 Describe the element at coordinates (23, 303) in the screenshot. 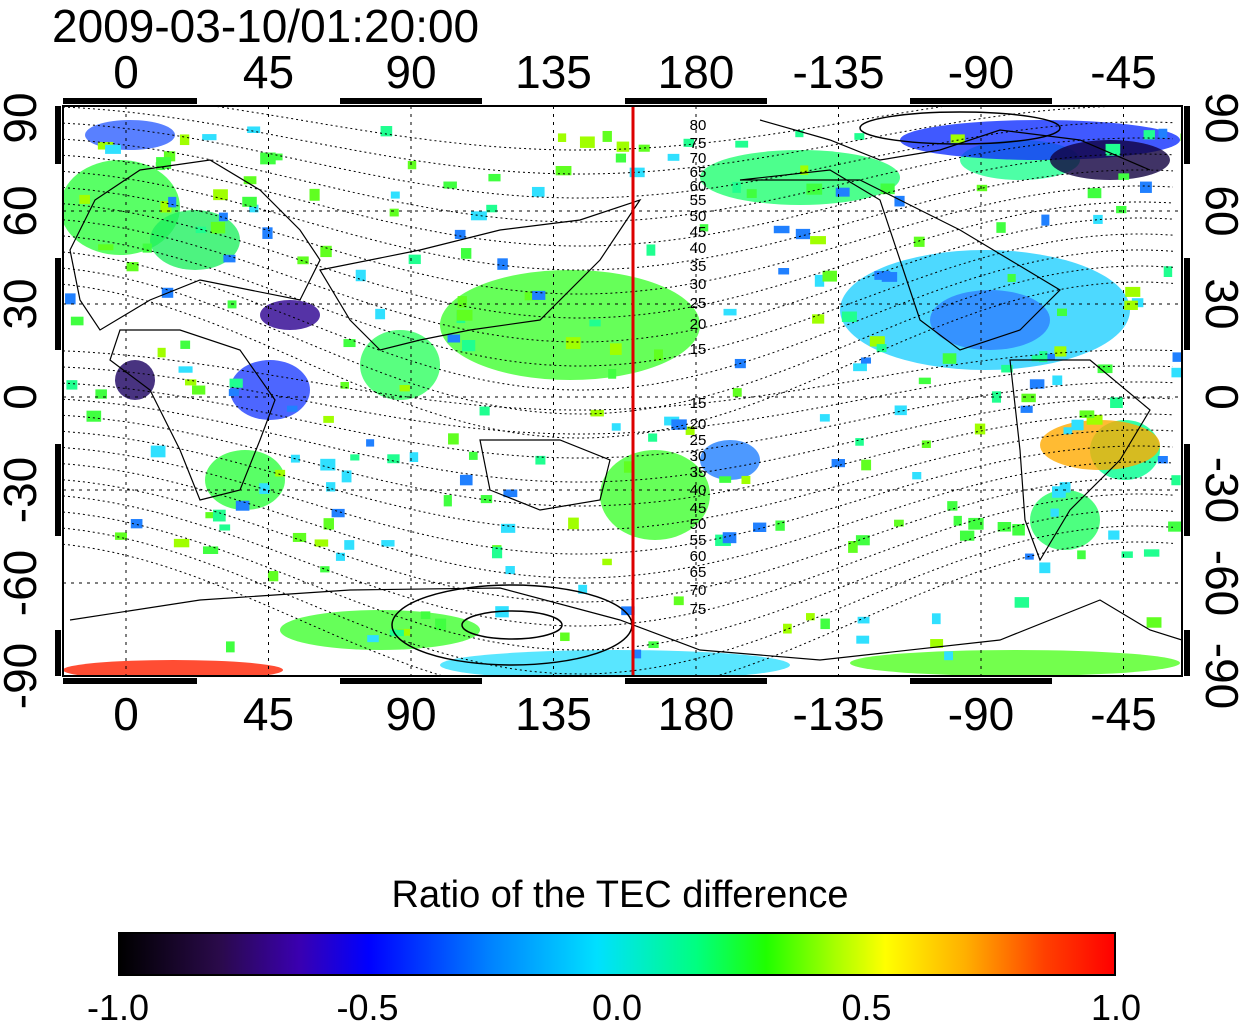

I see `lat-tick-left: 30` at that location.